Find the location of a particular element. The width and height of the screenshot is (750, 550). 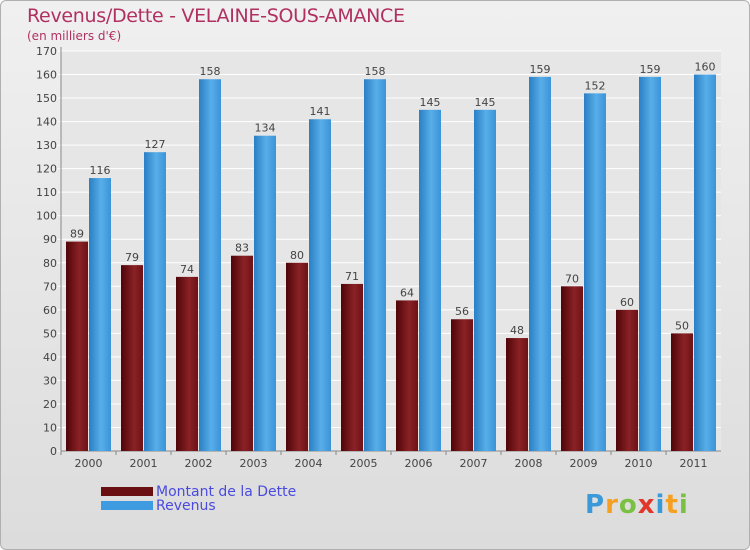

data-label-debt-2005: 71 is located at coordinates (352, 276).